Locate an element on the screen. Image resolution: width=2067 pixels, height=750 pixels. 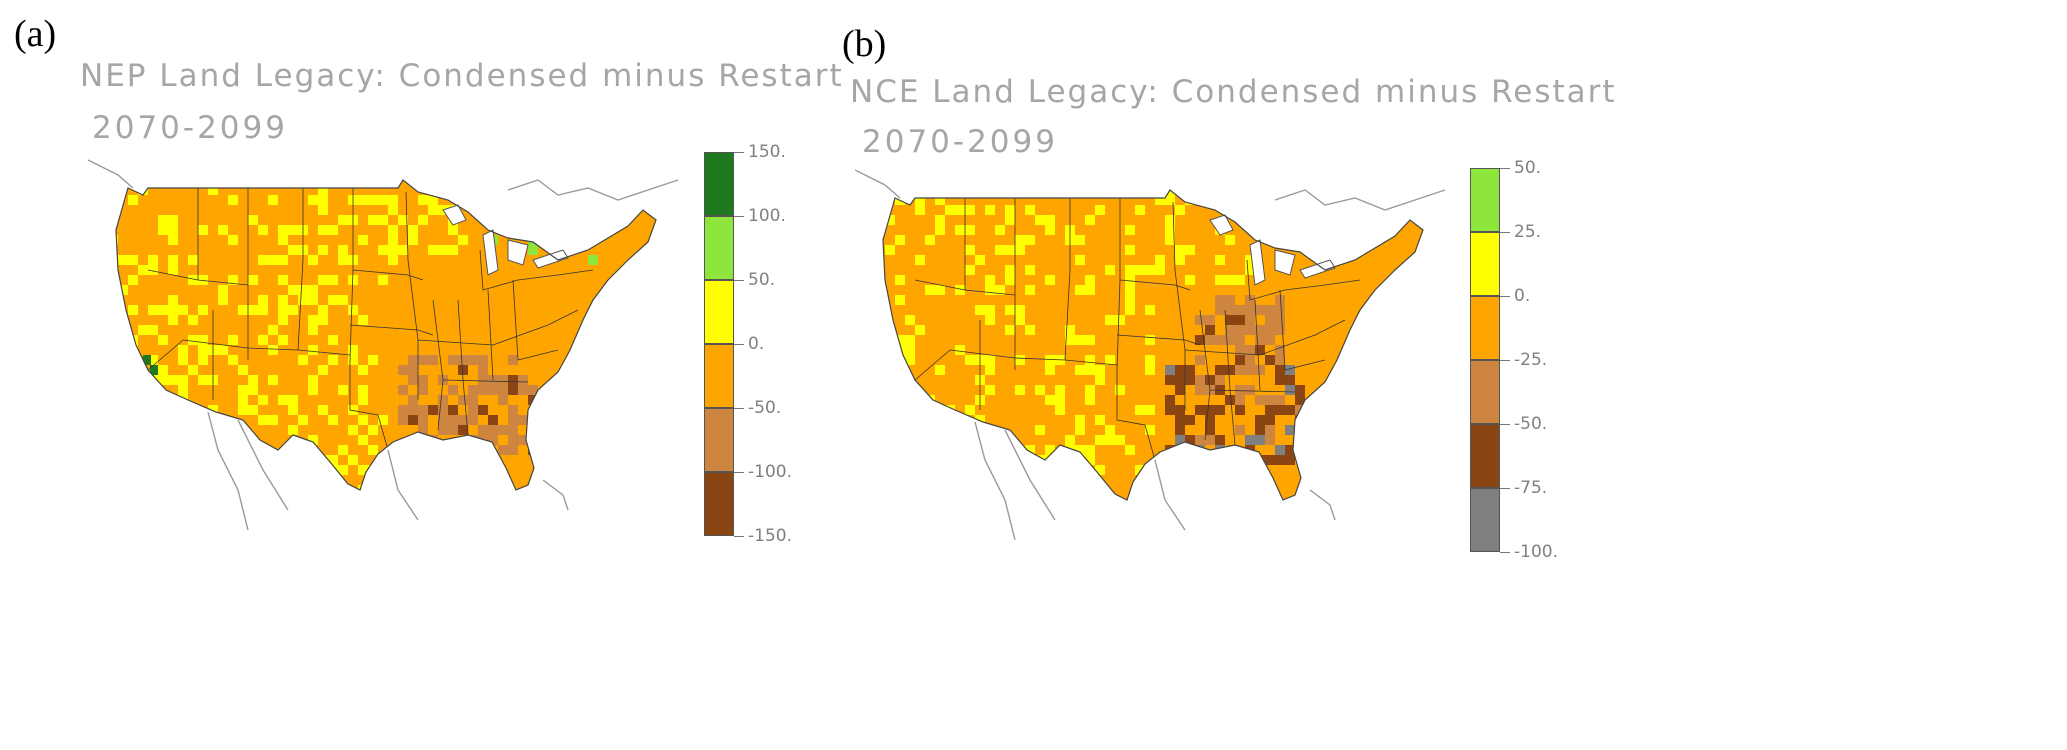
colorbar-segment is located at coordinates (719, 504).